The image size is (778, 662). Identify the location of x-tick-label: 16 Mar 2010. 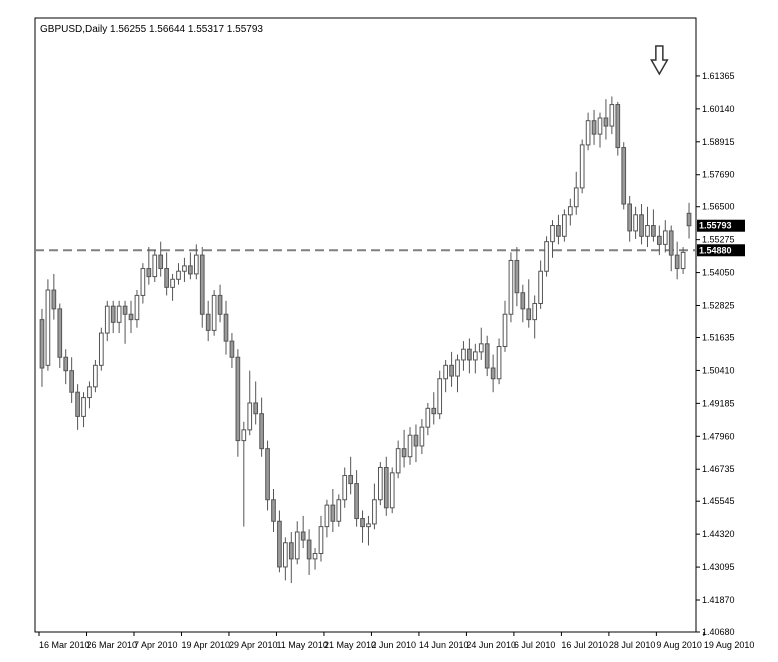
(64, 645).